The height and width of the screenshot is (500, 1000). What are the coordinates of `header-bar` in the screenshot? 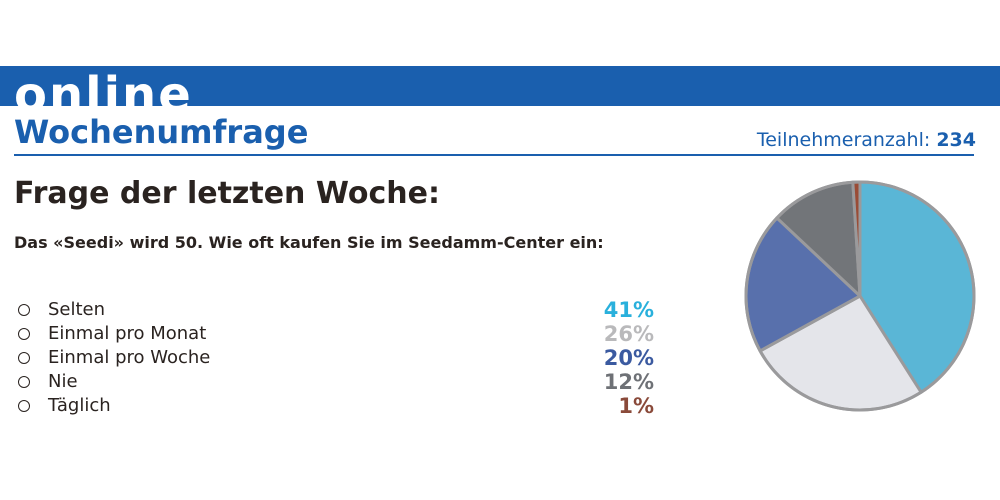 It's located at (500, 86).